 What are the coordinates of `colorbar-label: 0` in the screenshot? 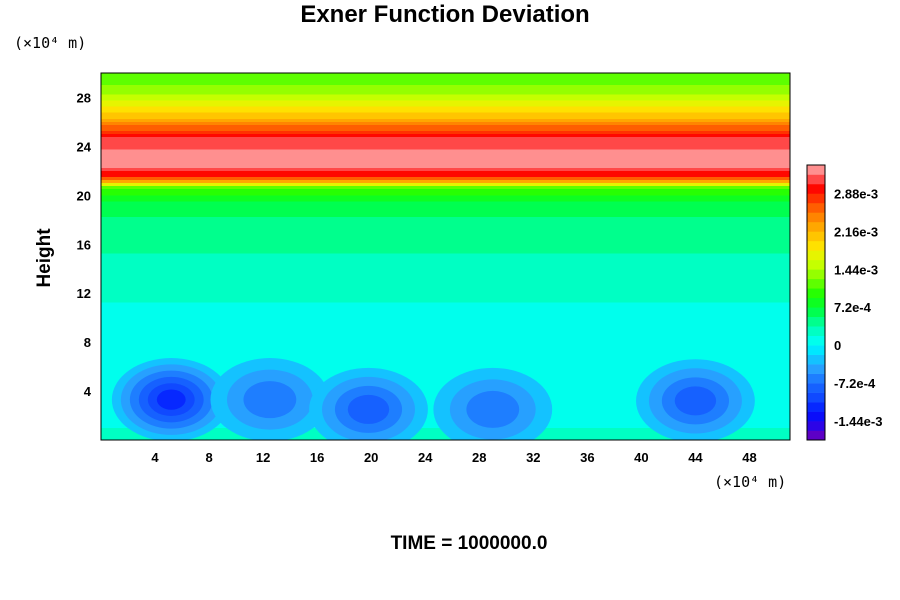 It's located at (837, 345).